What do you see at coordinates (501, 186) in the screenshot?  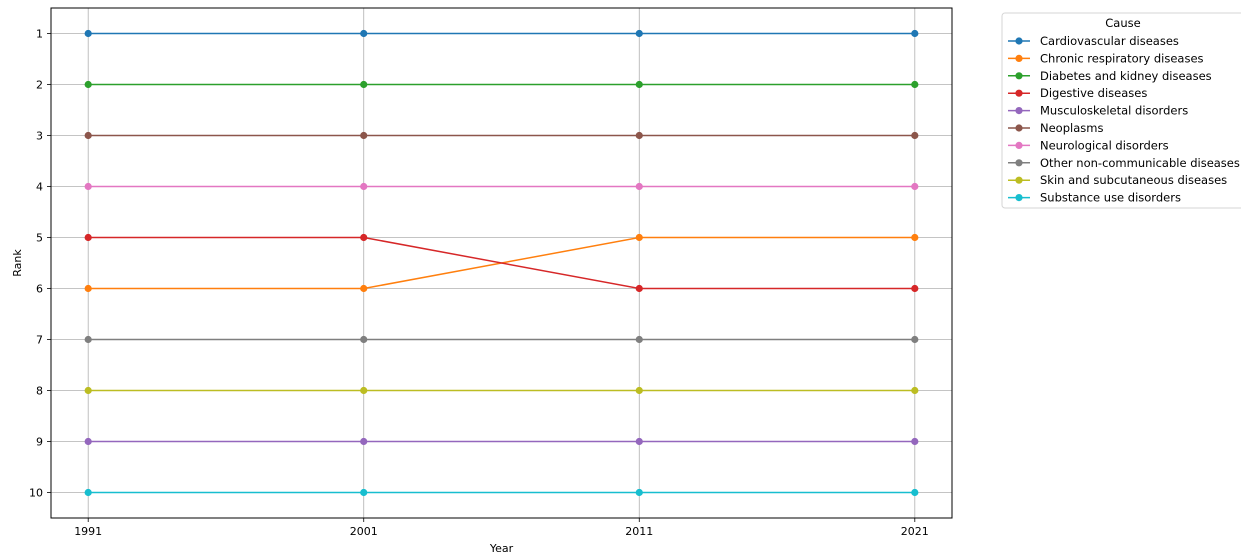 I see `series-neurological-disorders` at bounding box center [501, 186].